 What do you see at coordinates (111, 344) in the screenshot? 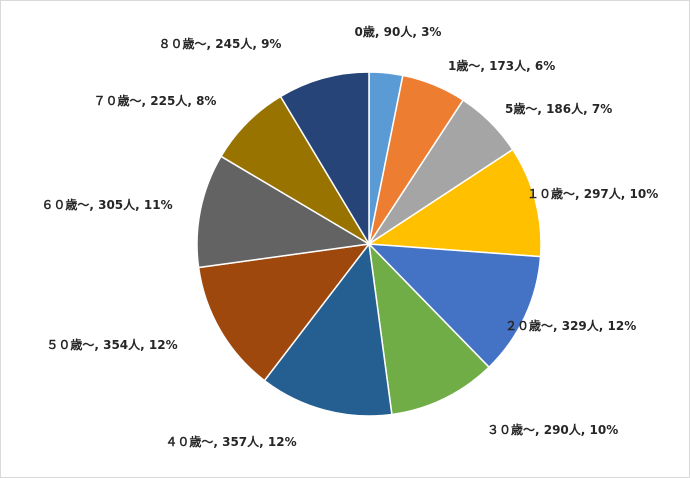
I see `slice-label-7: ５０歳～, 354人, 12%` at bounding box center [111, 344].